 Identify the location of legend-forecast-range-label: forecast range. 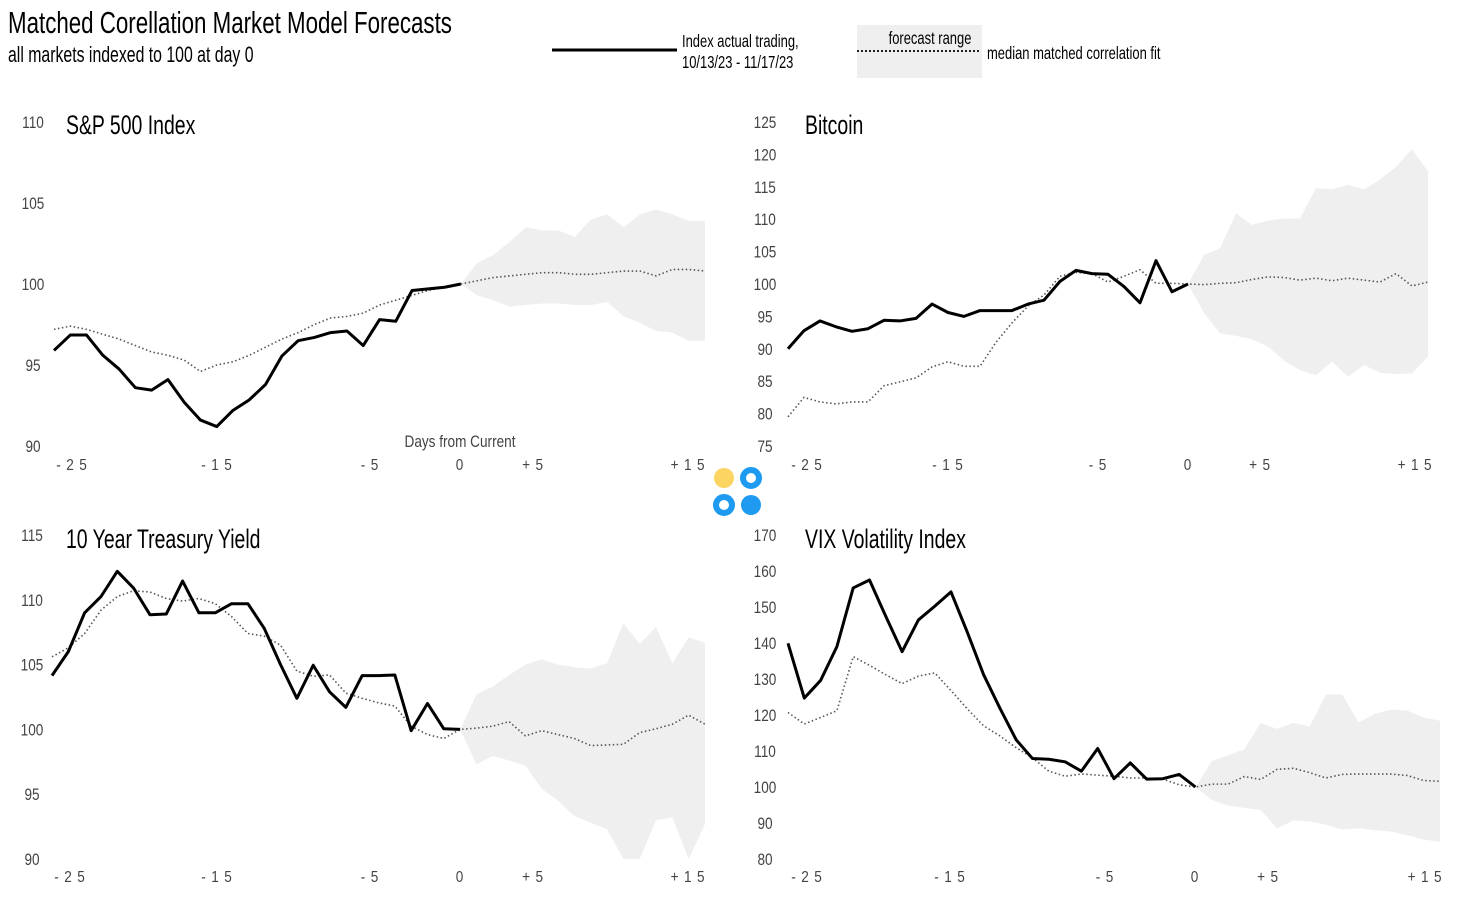
(930, 39).